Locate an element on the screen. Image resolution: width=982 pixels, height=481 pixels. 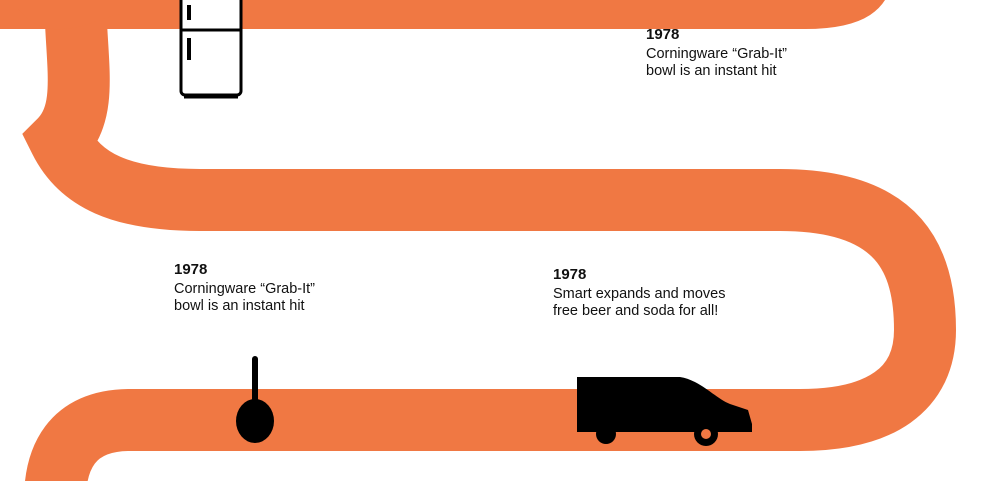
refrigerator-icon is located at coordinates (211, 49).